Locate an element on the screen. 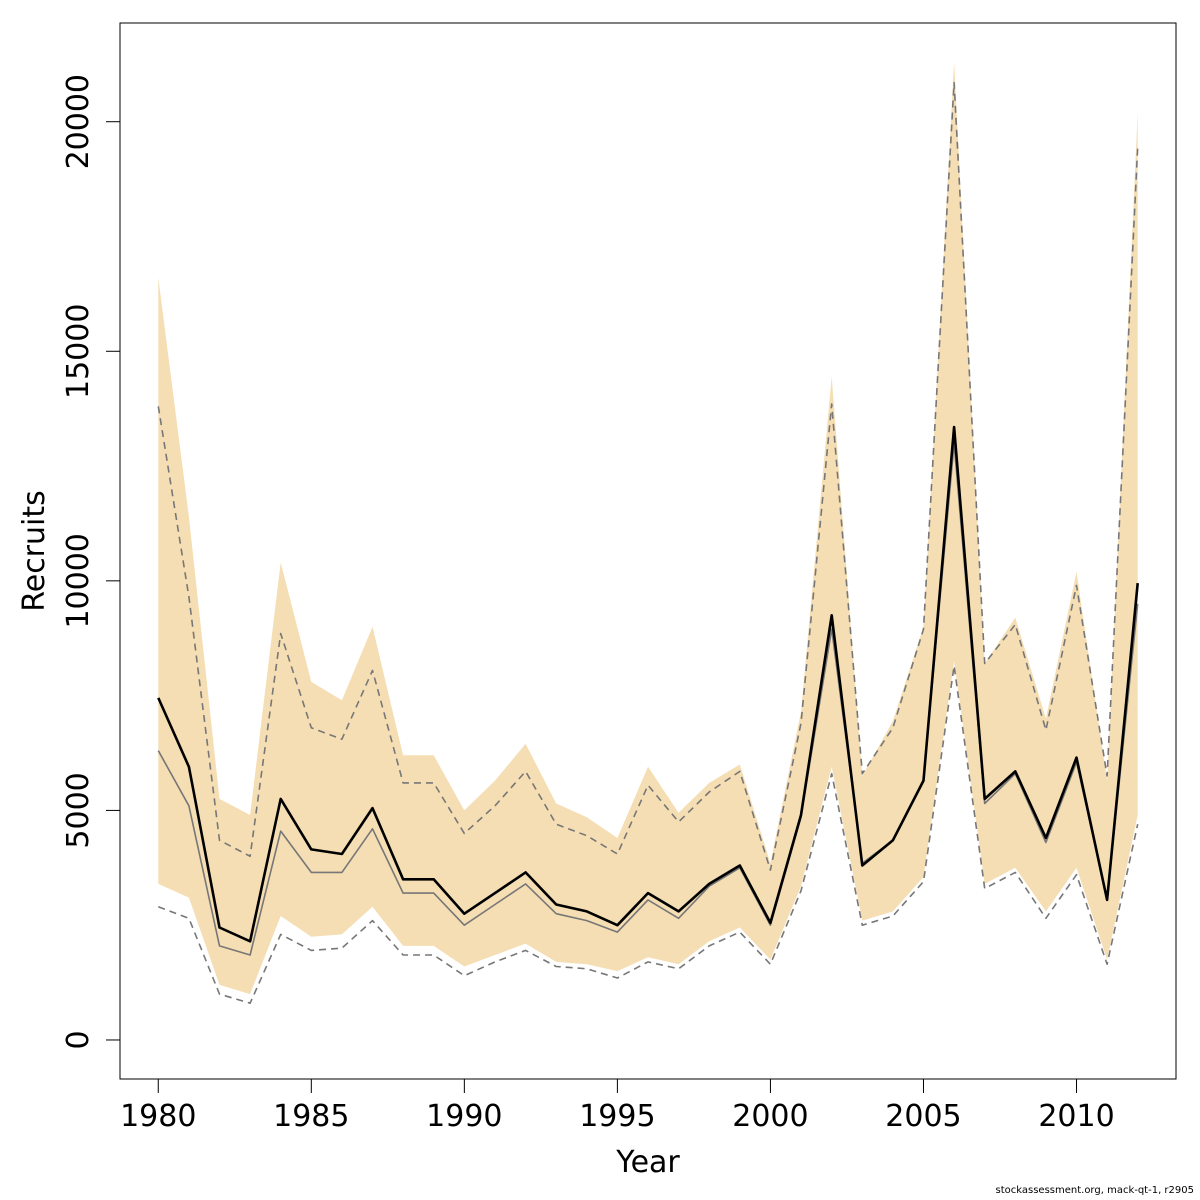 The width and height of the screenshot is (1200, 1200). y-tick-label: 15000 is located at coordinates (78, 351).